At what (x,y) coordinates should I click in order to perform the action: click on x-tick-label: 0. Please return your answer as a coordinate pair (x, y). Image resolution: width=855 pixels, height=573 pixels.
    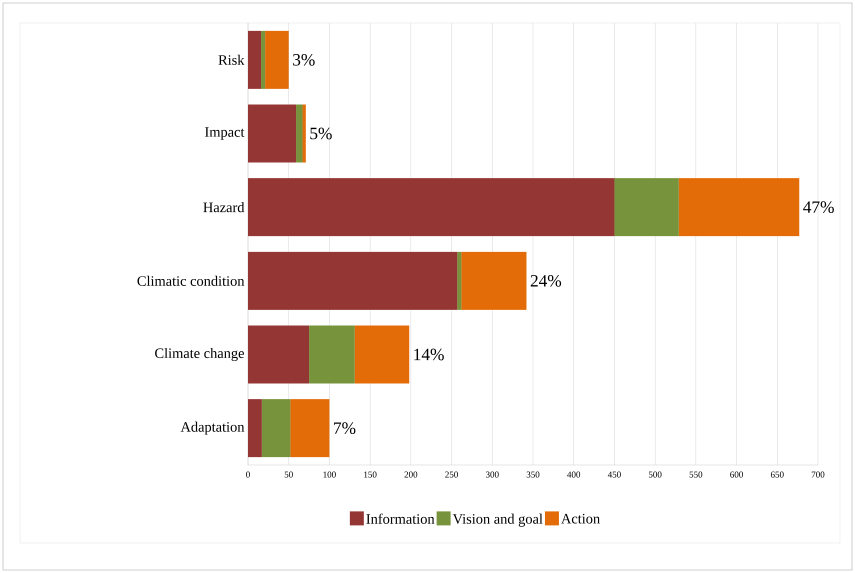
    Looking at the image, I should click on (248, 475).